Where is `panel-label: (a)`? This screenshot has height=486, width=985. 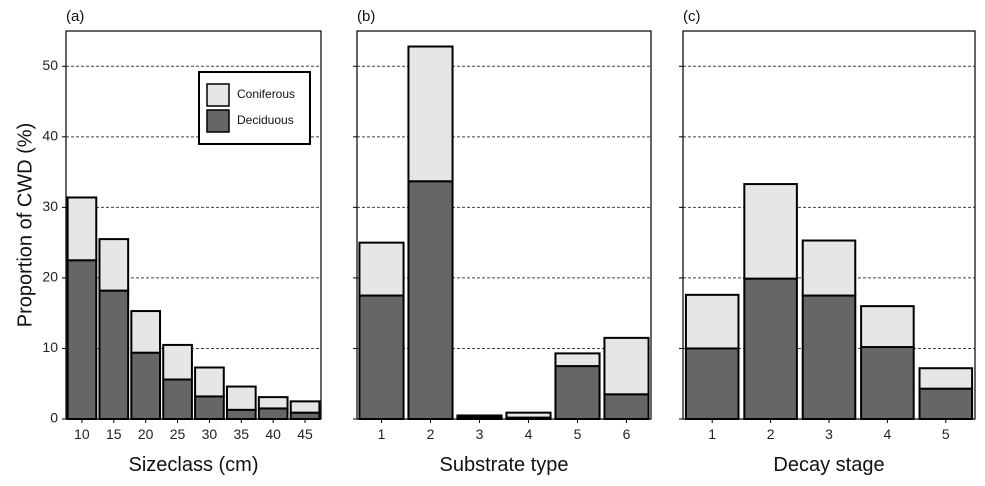
panel-label: (a) is located at coordinates (75, 16).